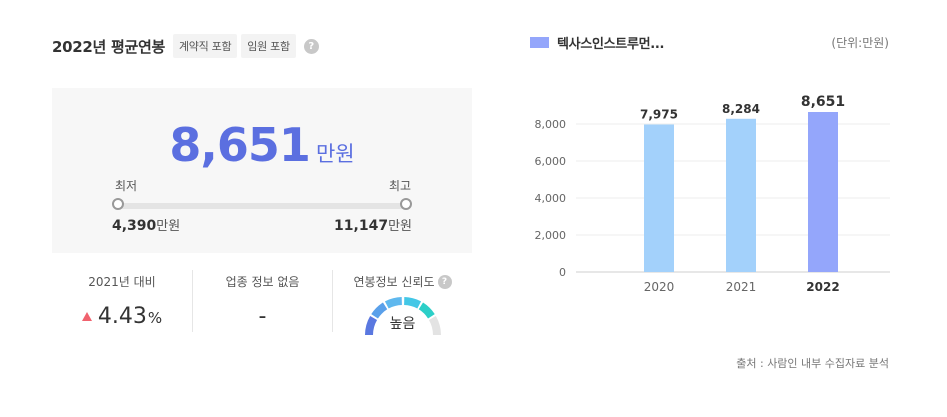 The image size is (947, 417). What do you see at coordinates (741, 109) in the screenshot?
I see `data-label: 8,284` at bounding box center [741, 109].